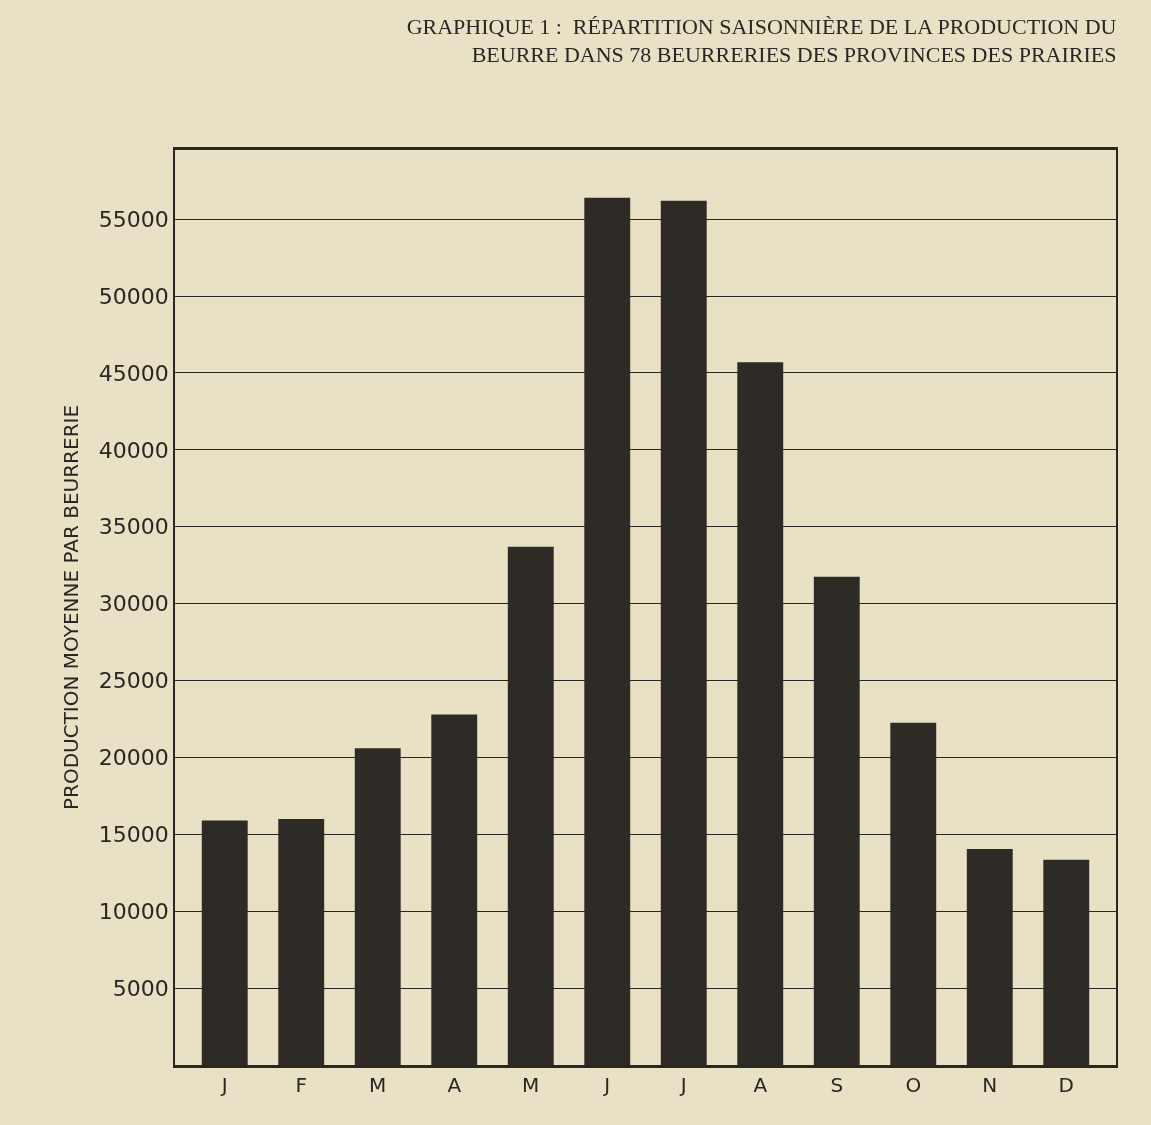  Describe the element at coordinates (133, 219) in the screenshot. I see `y-tick-label: 55000` at that location.